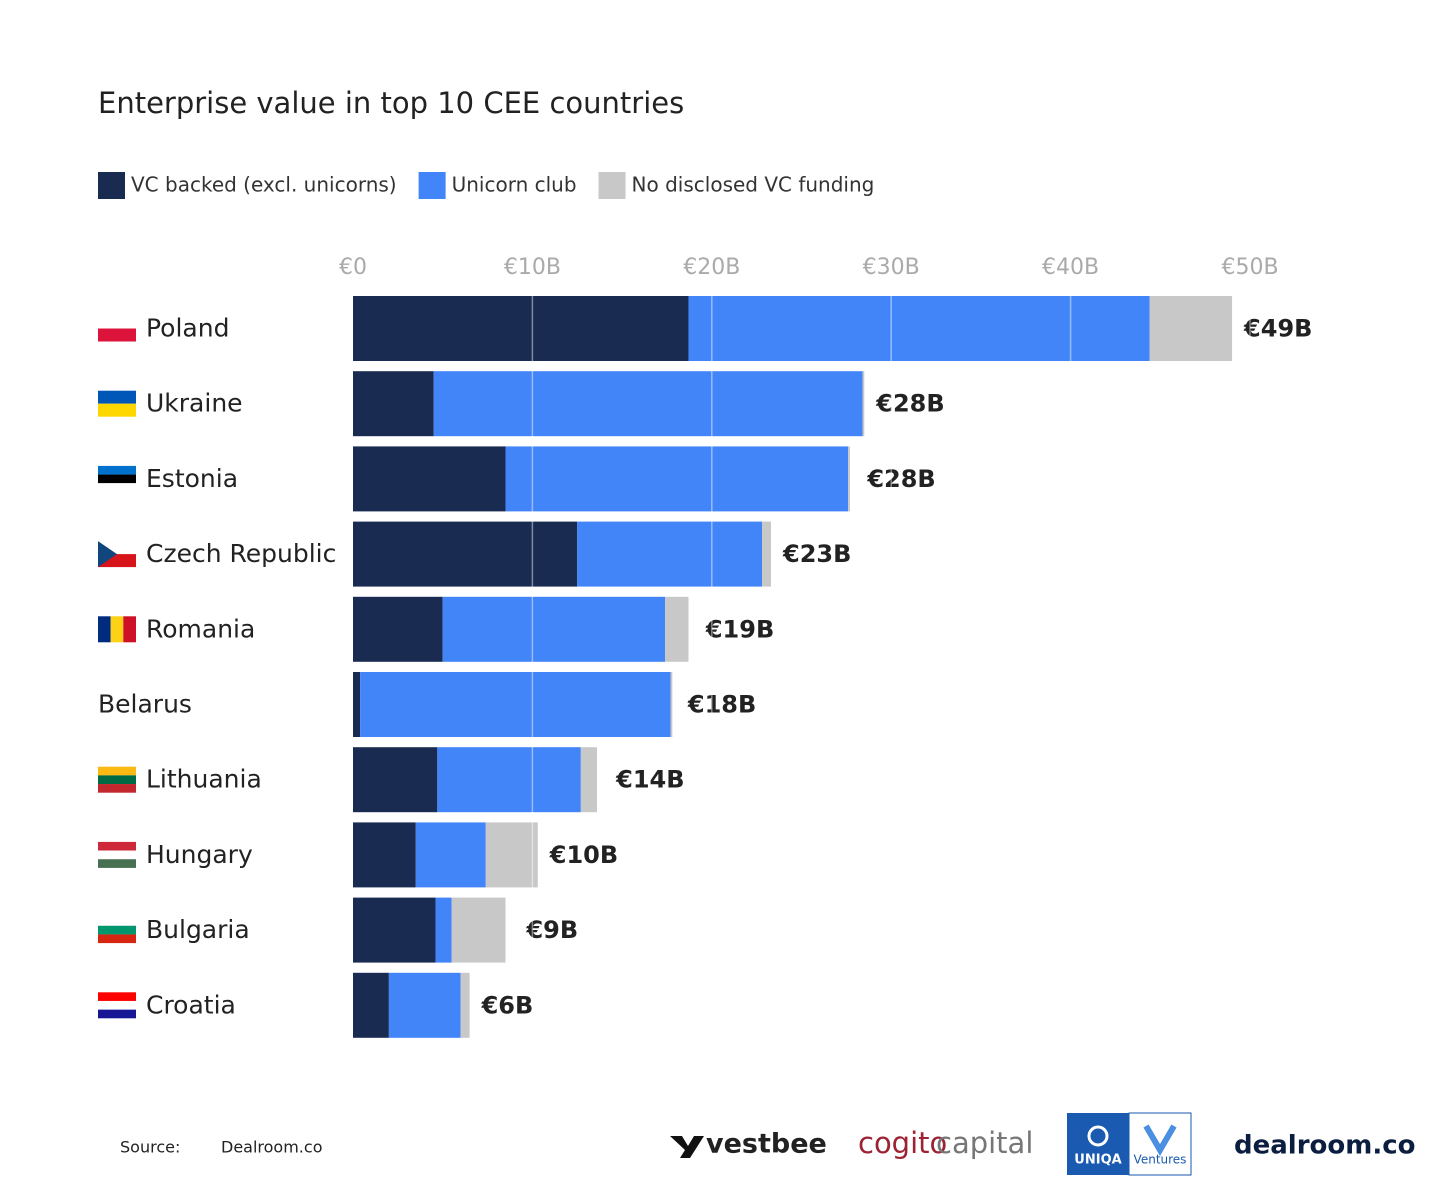 This screenshot has width=1430, height=1194. What do you see at coordinates (204, 779) in the screenshot?
I see `y-tick-label: Lithuania` at bounding box center [204, 779].